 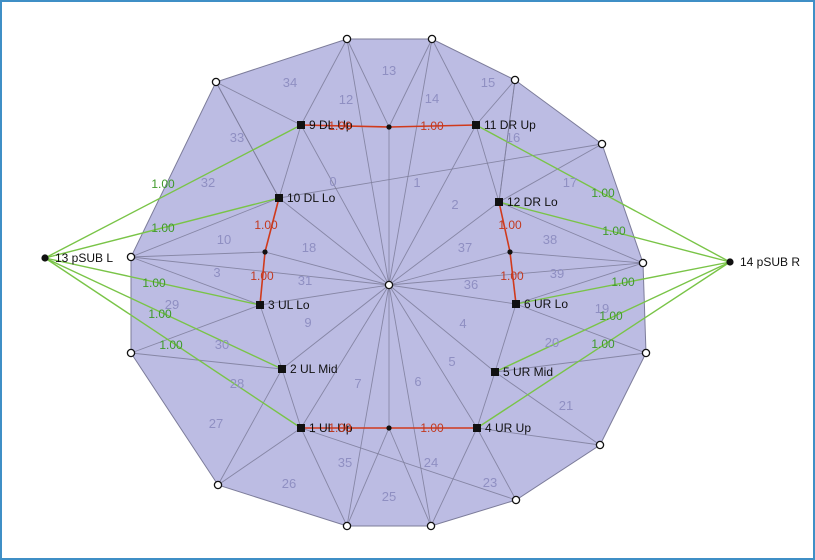 I want to click on triangle-number-label: 34, so click(x=290, y=82).